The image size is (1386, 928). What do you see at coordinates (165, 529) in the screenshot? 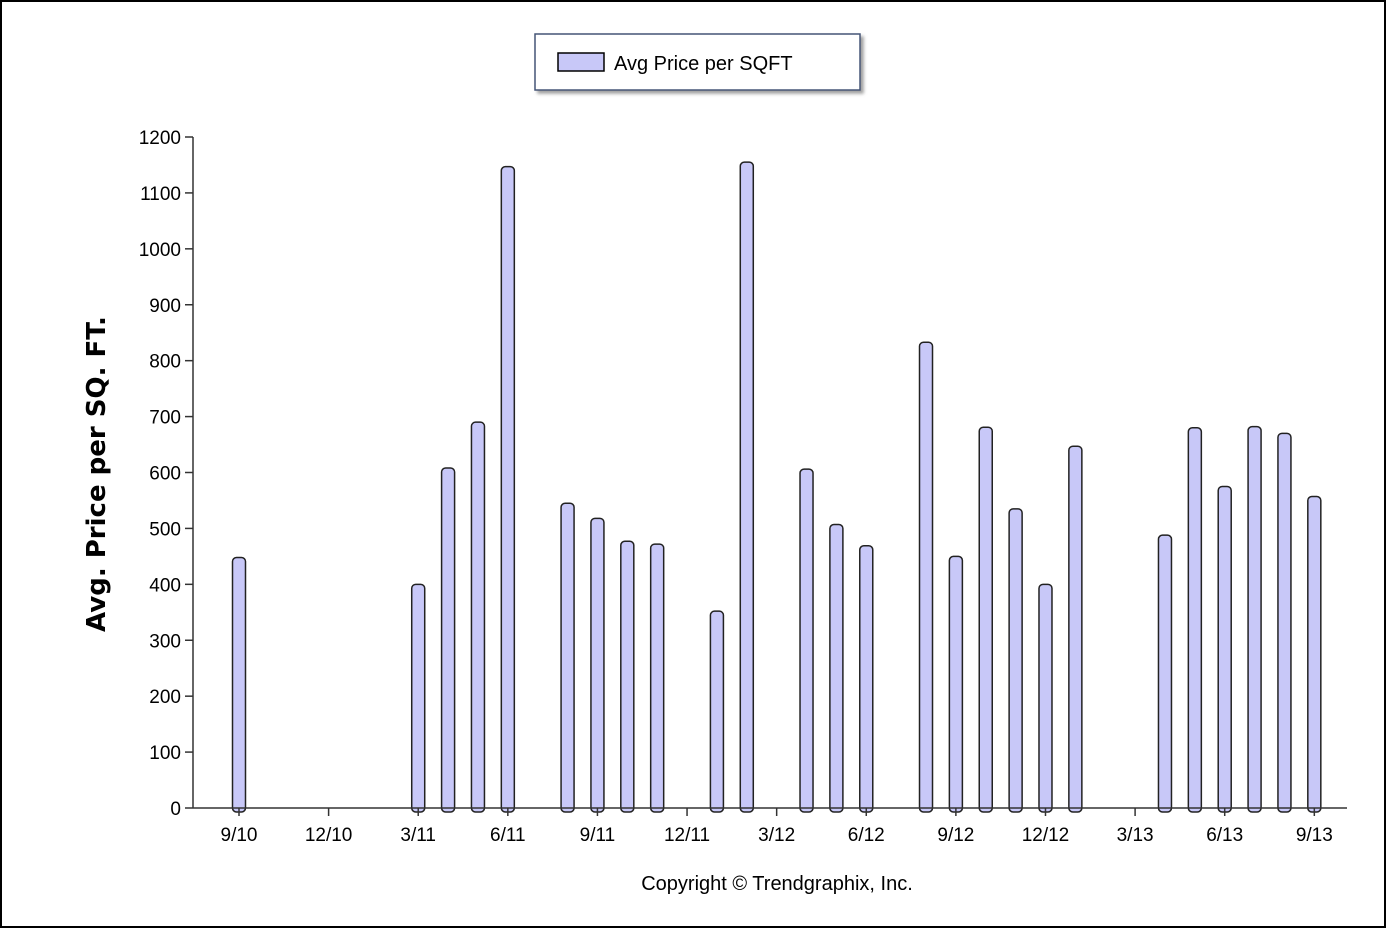
I see `y-tick-label: 500` at bounding box center [165, 529].